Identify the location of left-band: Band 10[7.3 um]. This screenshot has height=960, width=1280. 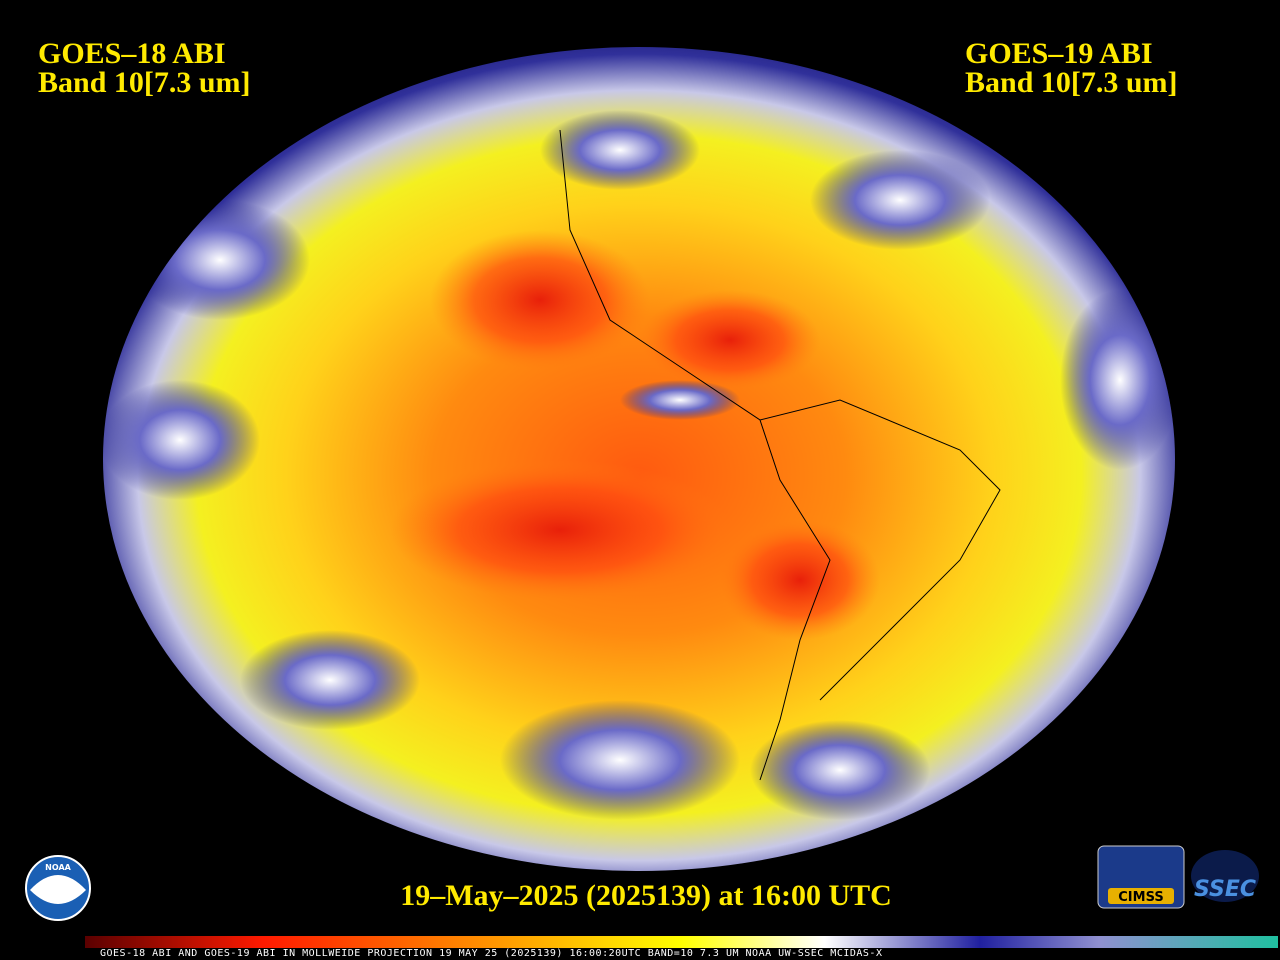
(144, 82).